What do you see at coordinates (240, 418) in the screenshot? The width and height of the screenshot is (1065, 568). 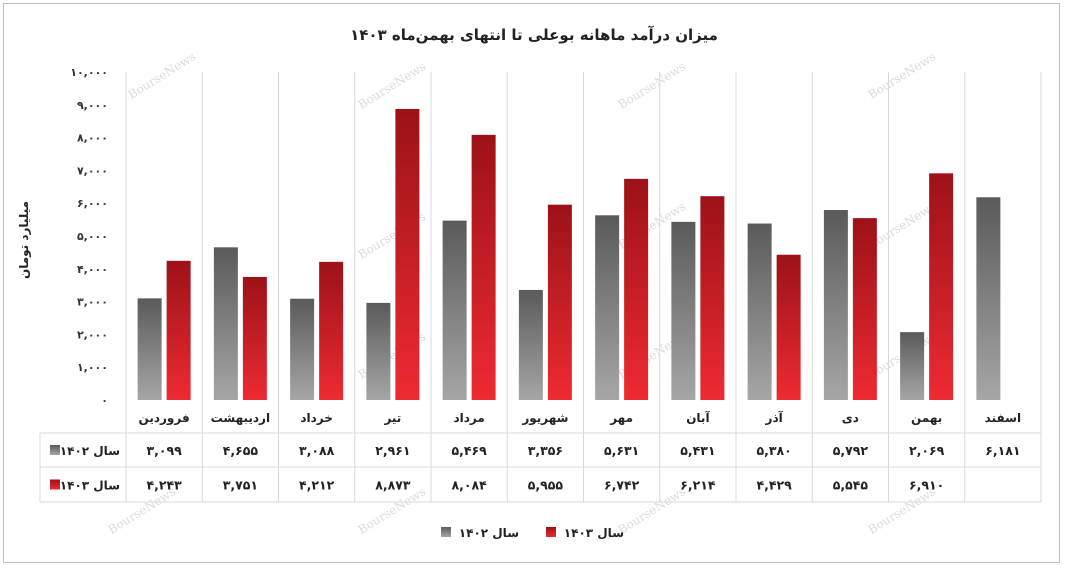 I see `x-tick-label: اردیبهشت` at bounding box center [240, 418].